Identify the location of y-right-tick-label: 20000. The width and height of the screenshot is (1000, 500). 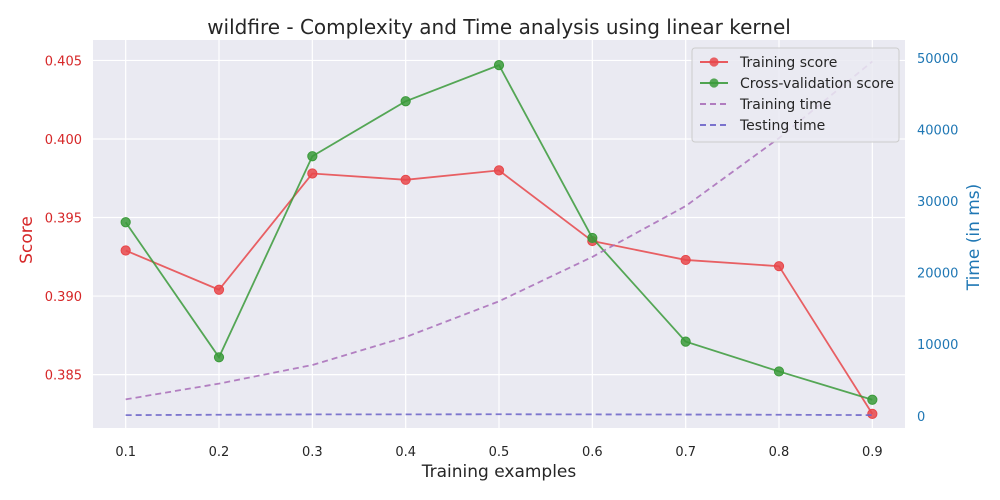
(937, 274).